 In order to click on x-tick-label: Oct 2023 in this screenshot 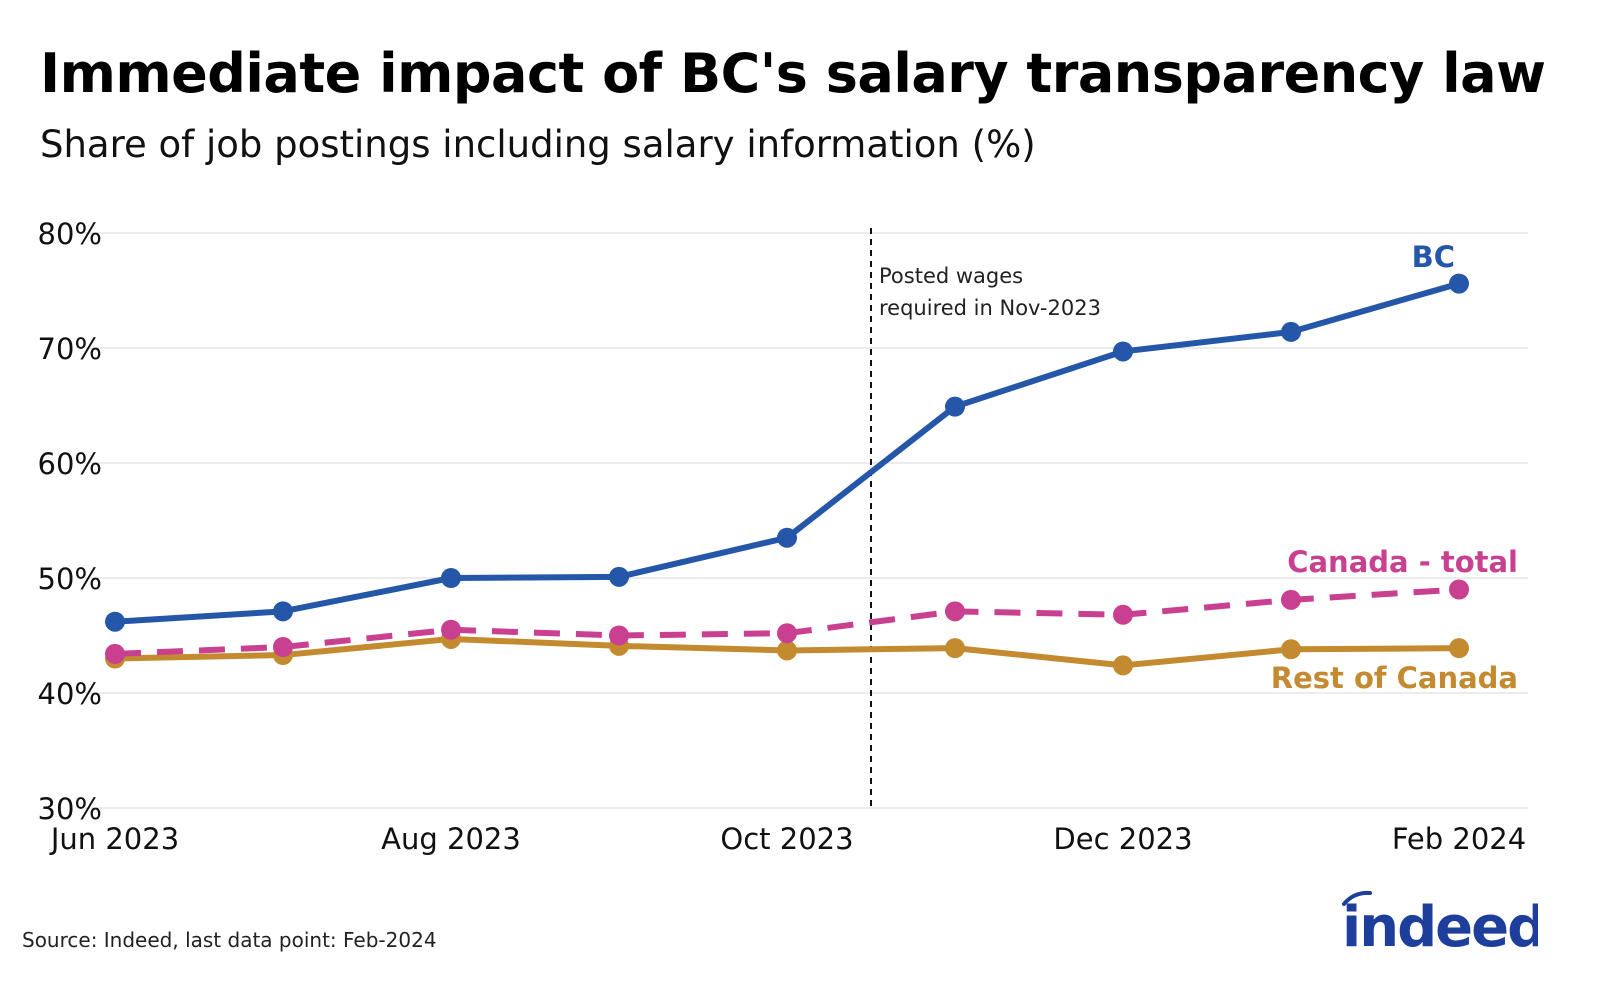, I will do `click(786, 839)`.